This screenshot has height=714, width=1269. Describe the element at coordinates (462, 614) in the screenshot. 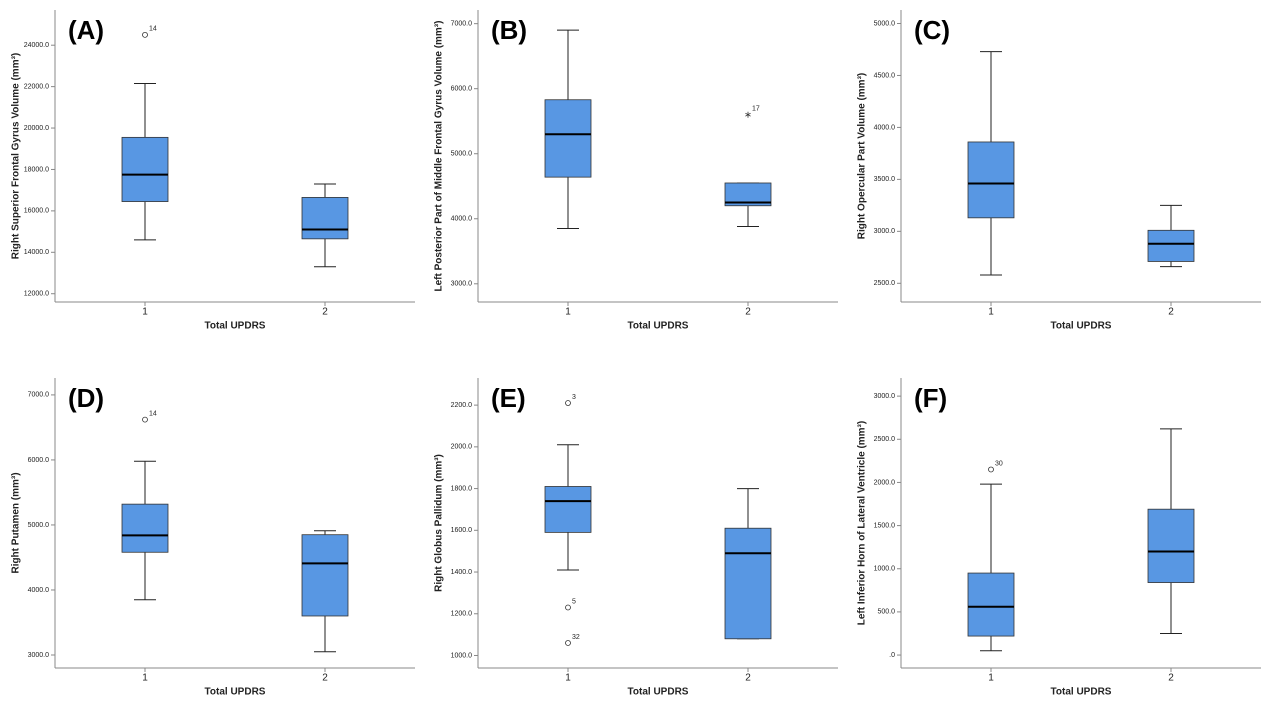

I see `y-tick-label: 1200.0` at that location.